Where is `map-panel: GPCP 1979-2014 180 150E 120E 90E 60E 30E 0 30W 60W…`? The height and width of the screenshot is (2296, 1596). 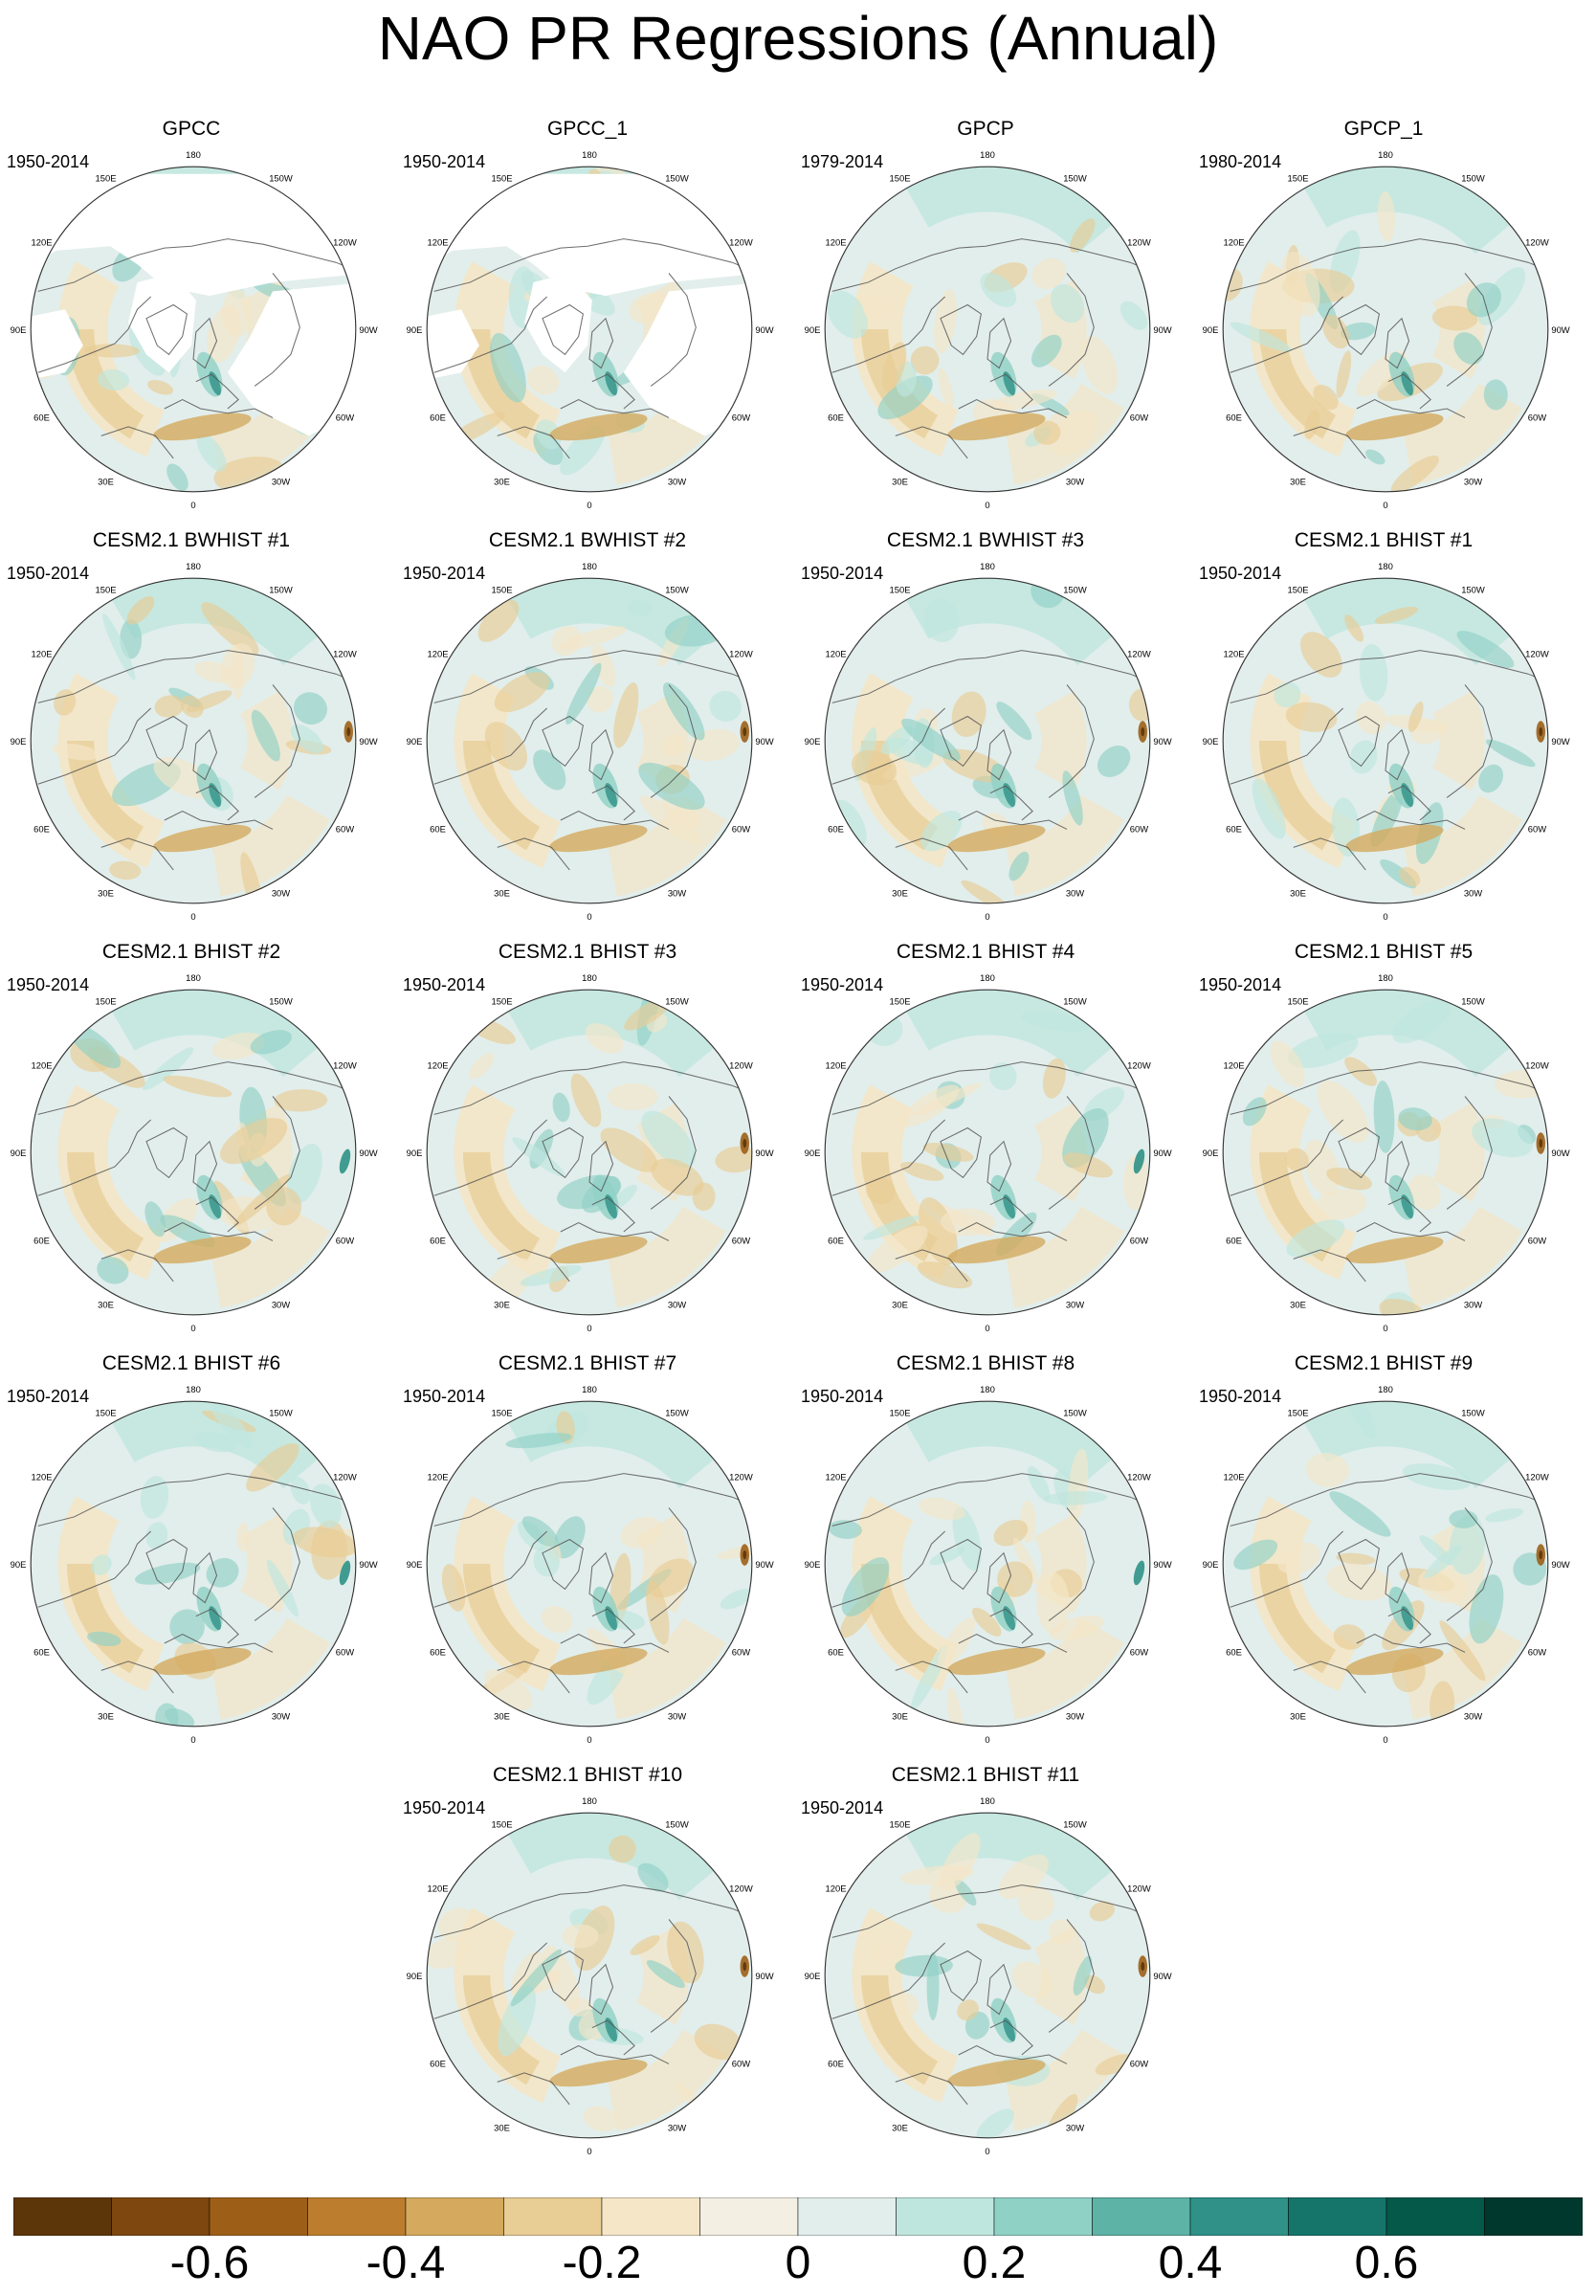 map-panel: GPCP 1979-2014 180 150E 120E 90E 60E 30E 0 30W 60W… is located at coordinates (986, 318).